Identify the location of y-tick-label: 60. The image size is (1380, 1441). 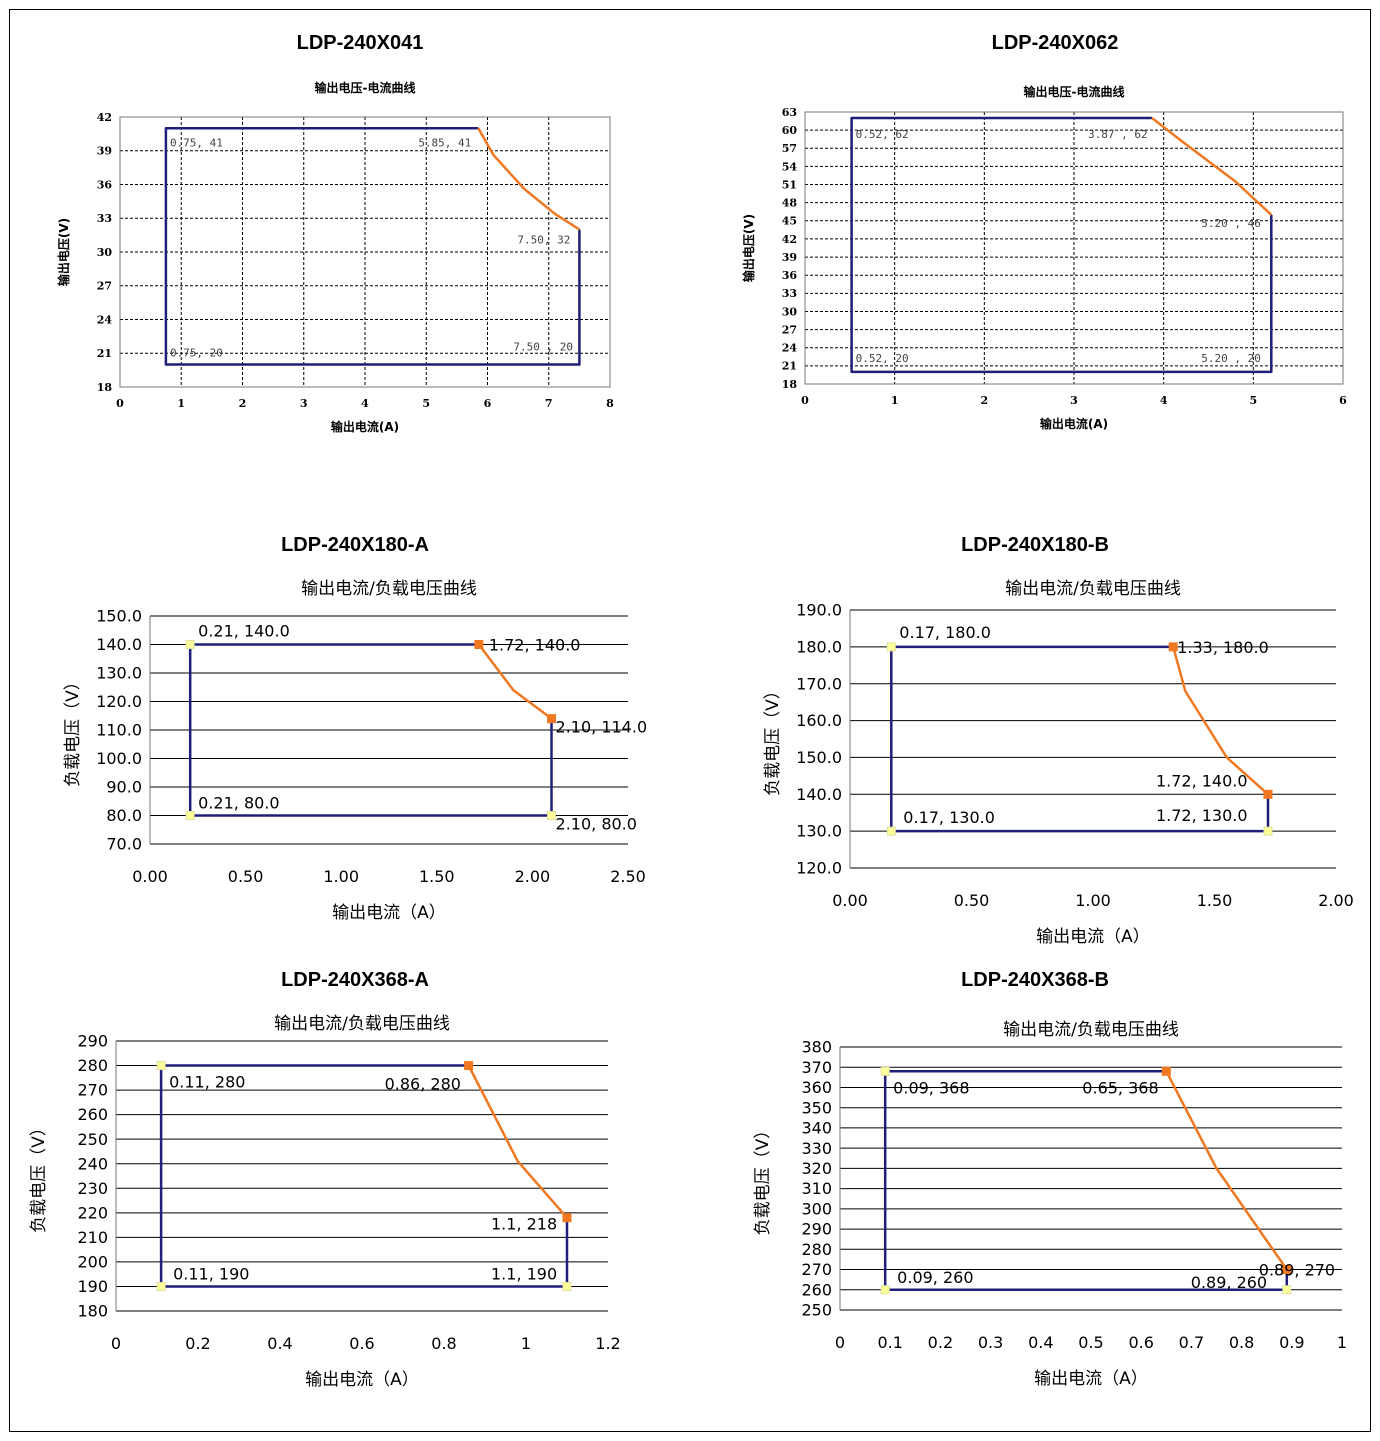
(790, 130).